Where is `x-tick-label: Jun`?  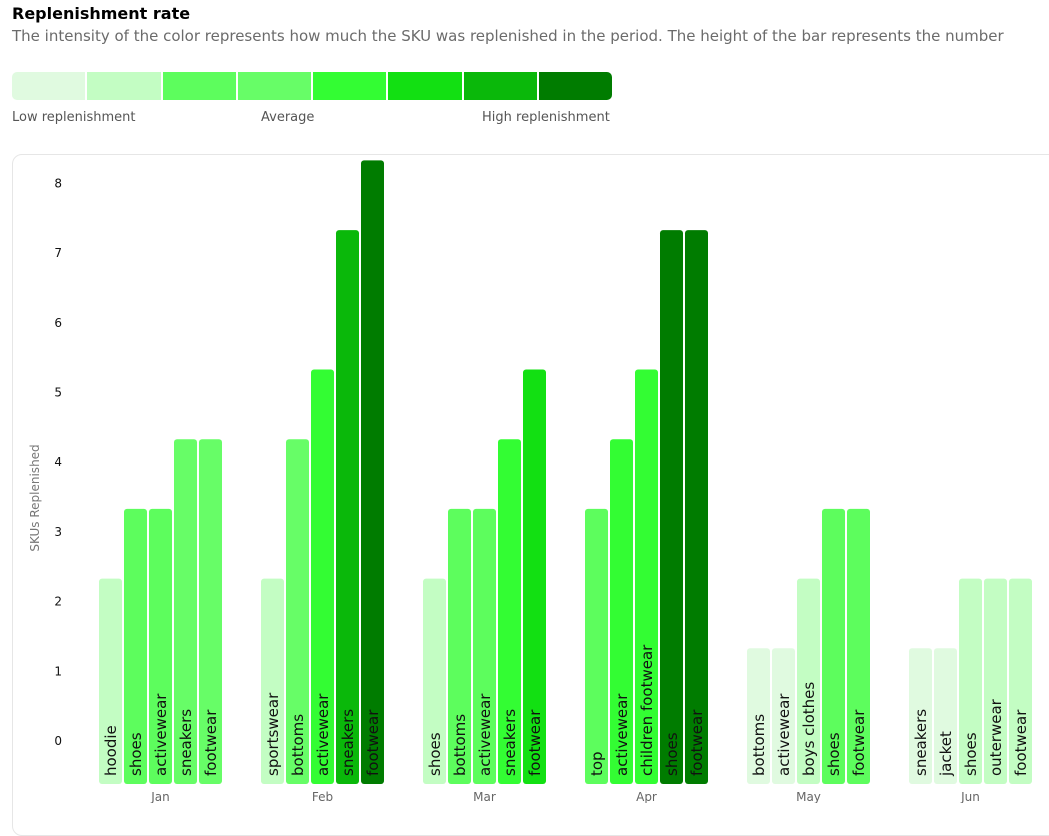 x-tick-label: Jun is located at coordinates (970, 796).